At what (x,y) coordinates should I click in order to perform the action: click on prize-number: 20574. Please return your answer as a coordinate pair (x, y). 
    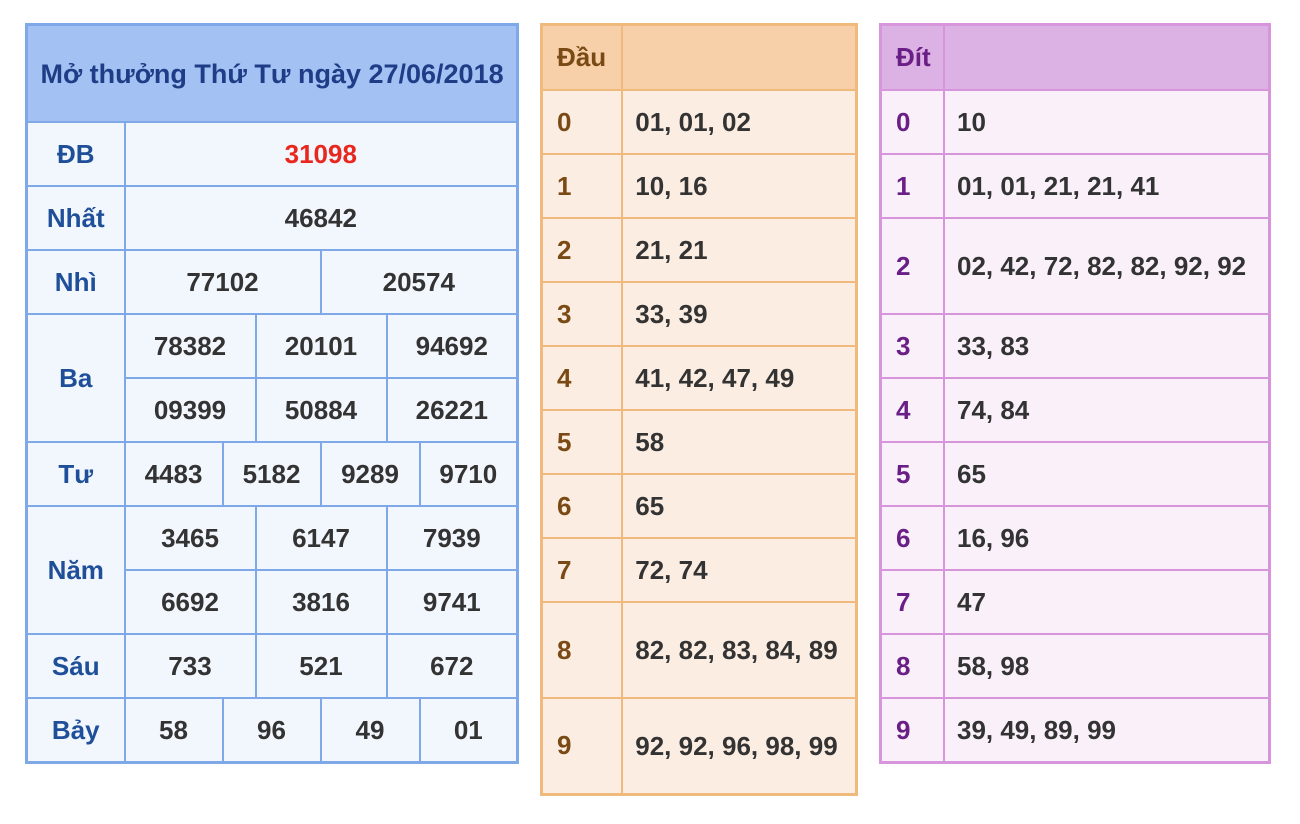
    Looking at the image, I should click on (419, 282).